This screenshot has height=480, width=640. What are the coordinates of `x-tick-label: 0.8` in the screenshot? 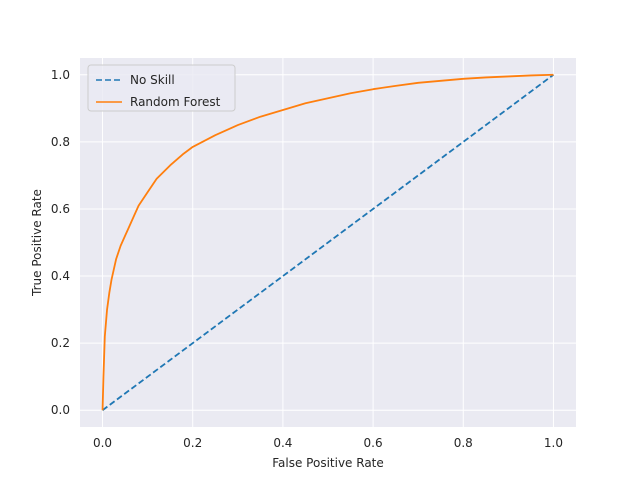 It's located at (463, 443).